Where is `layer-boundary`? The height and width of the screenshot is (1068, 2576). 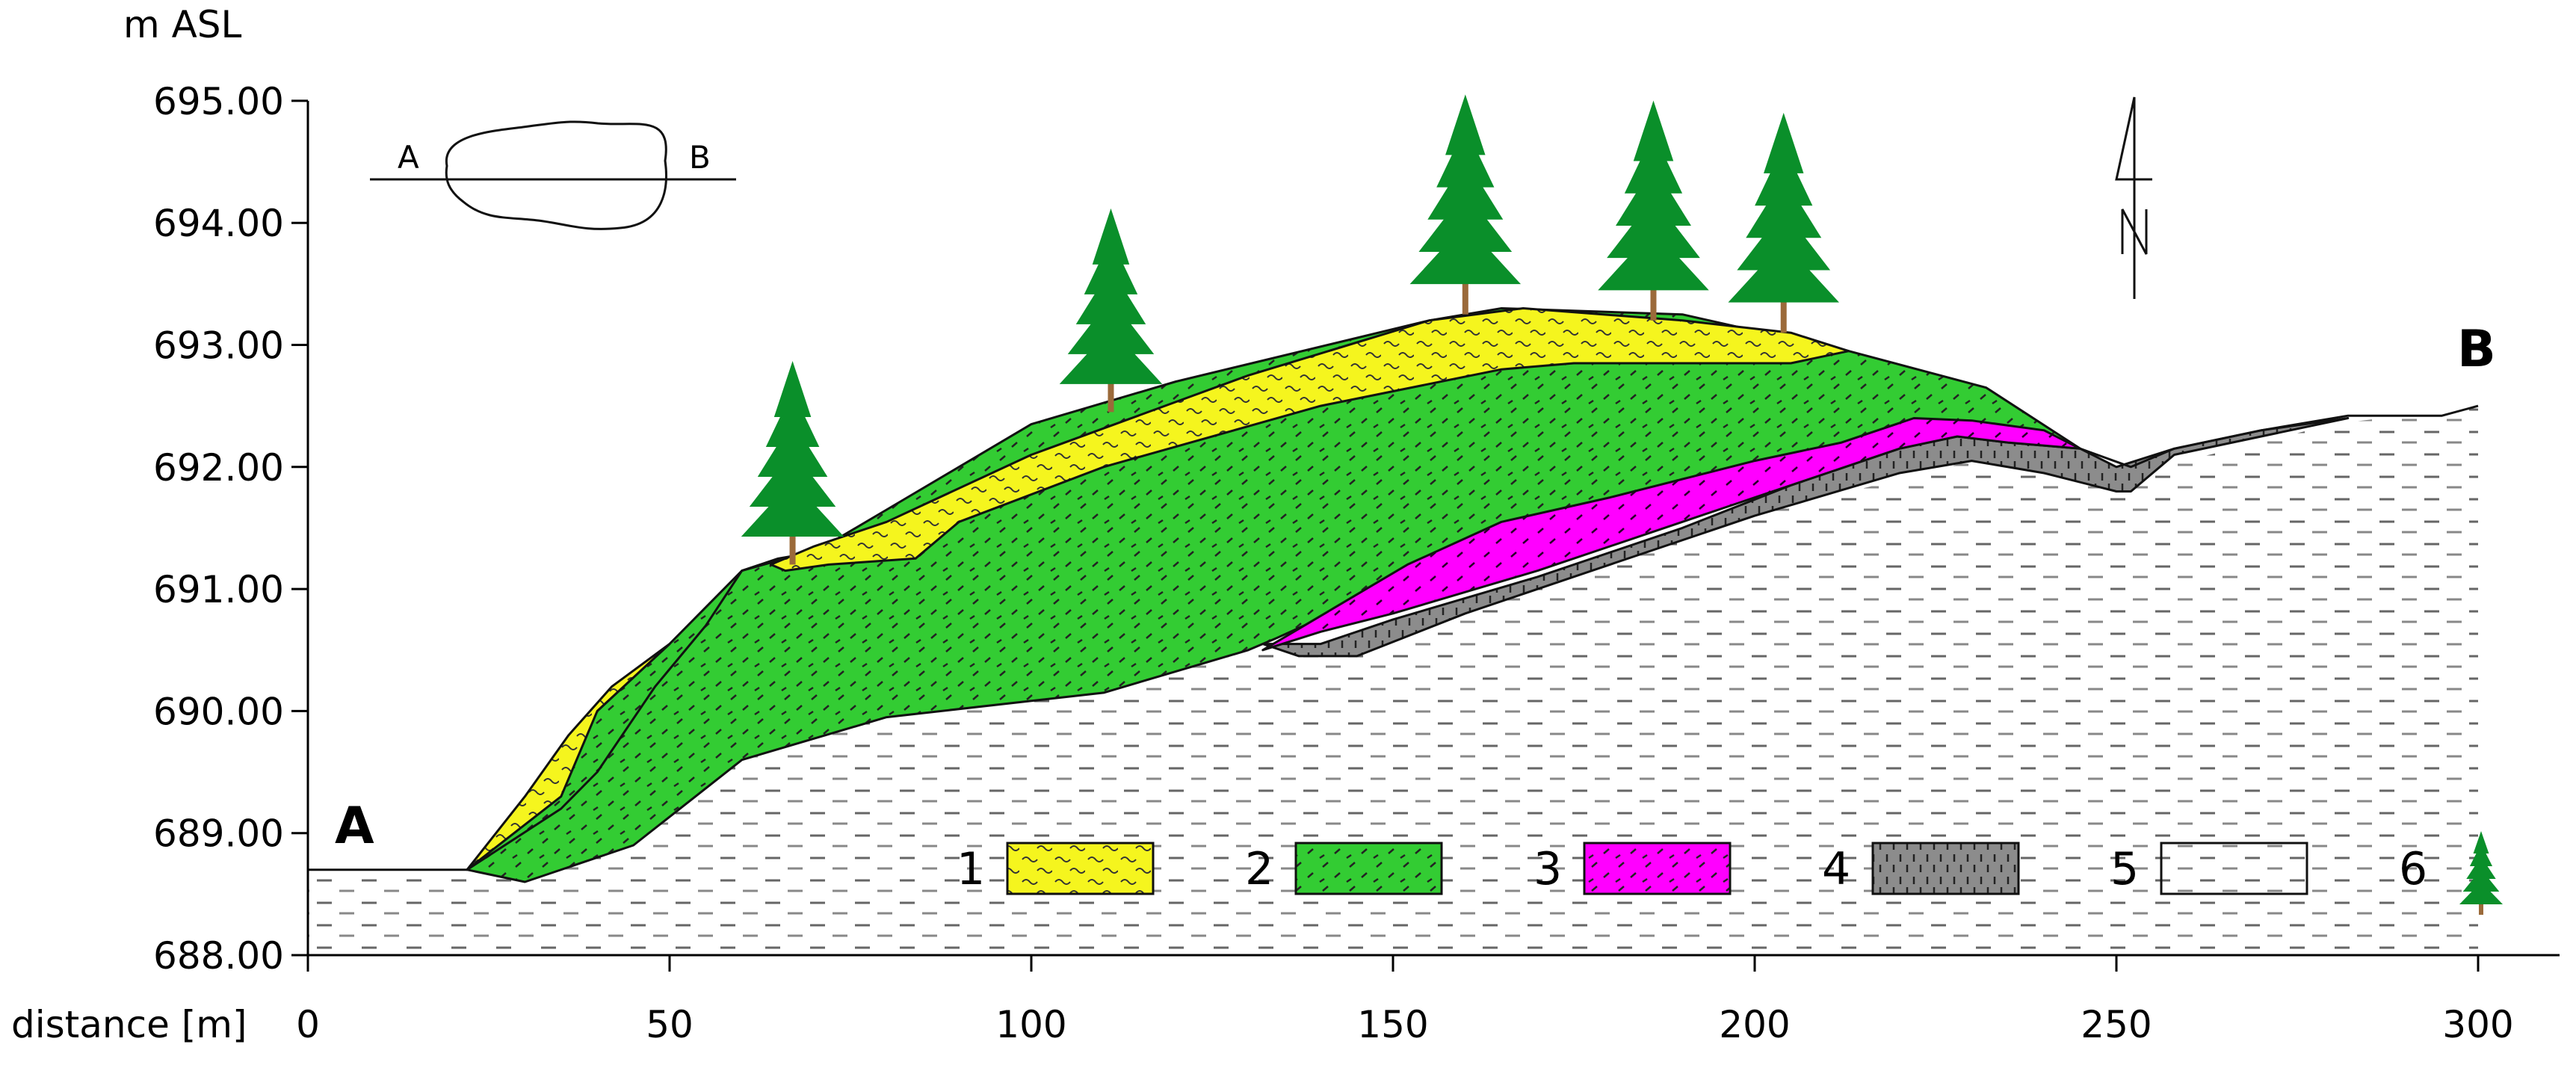
layer-boundary is located at coordinates (626, 714).